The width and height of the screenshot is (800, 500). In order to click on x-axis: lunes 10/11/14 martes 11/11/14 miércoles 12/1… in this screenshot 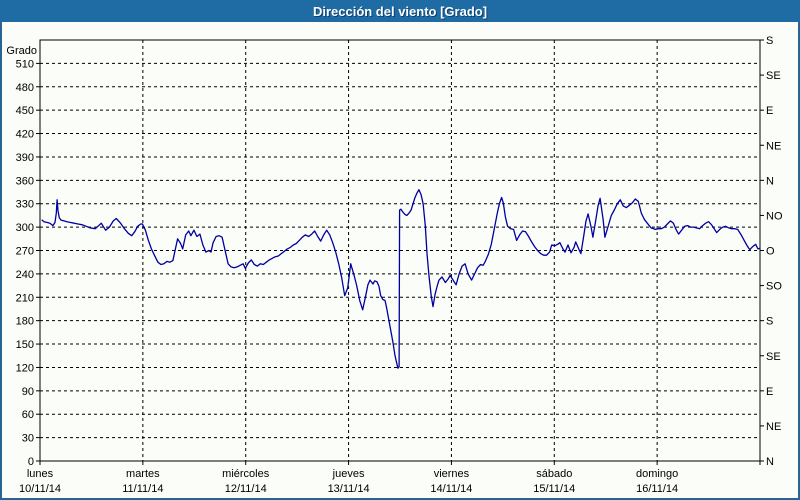, I will do `click(390, 478)`.